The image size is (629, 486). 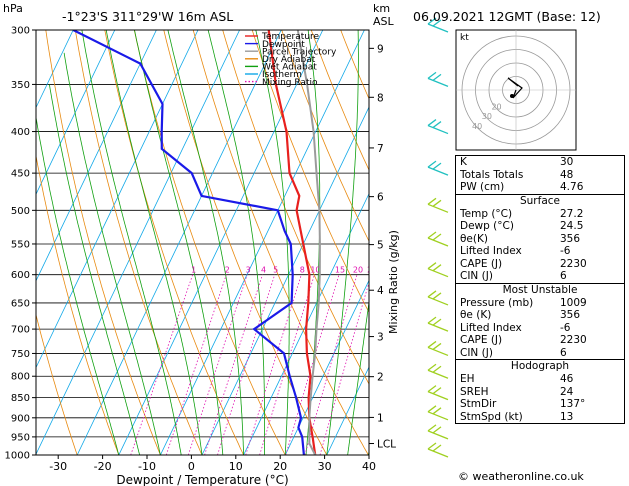 I want to click on surface-thetae-label: θe(K), so click(x=474, y=238).